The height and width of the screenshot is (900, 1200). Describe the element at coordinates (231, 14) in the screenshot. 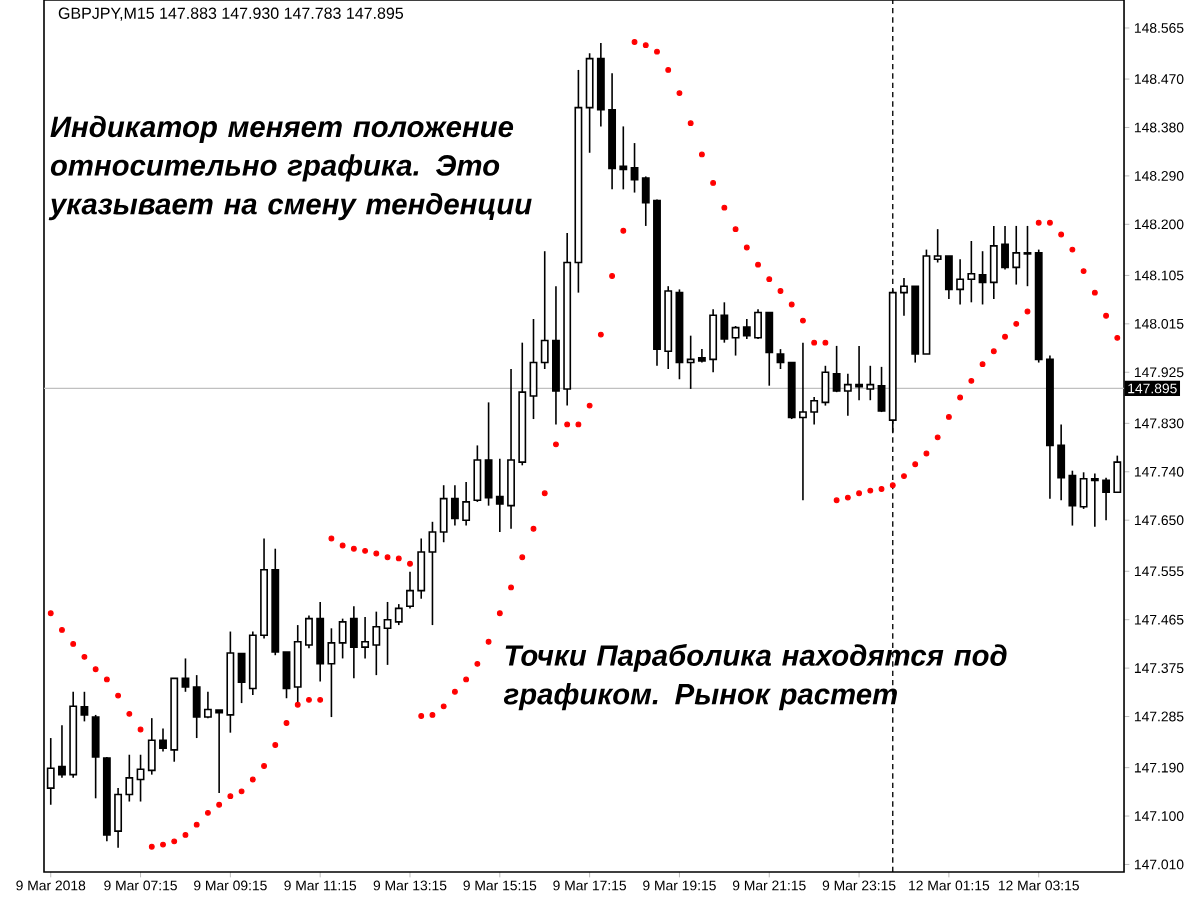

I see `chart-title: GBPJPY,M15 147.883 147.930 147.783 147.895` at that location.